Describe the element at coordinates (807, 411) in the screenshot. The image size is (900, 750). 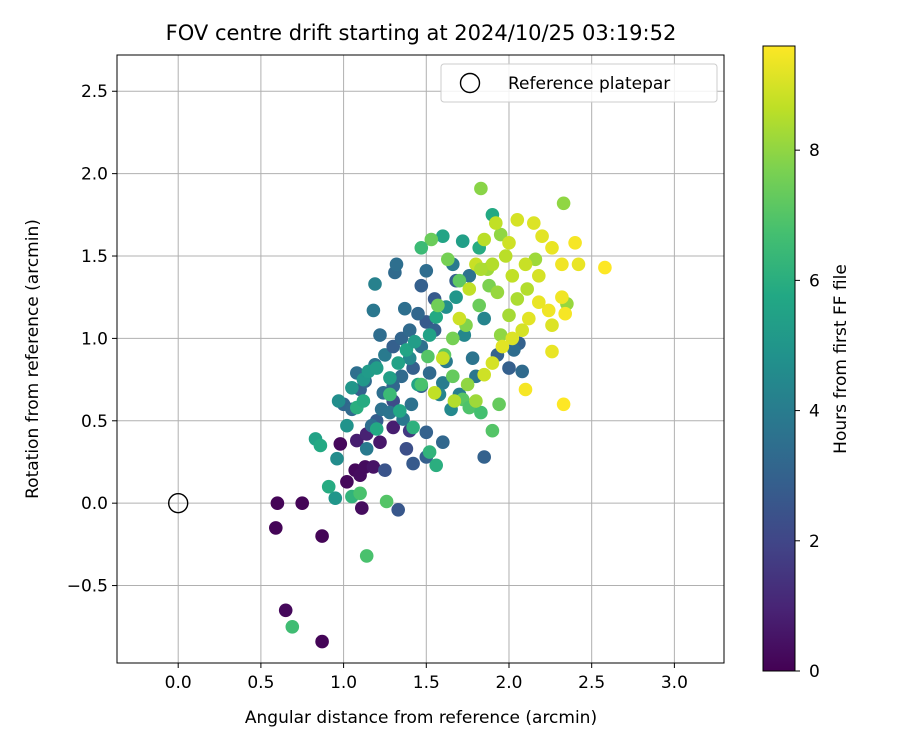
I see `colorbar-ticks: 0 2 4 6 8` at that location.